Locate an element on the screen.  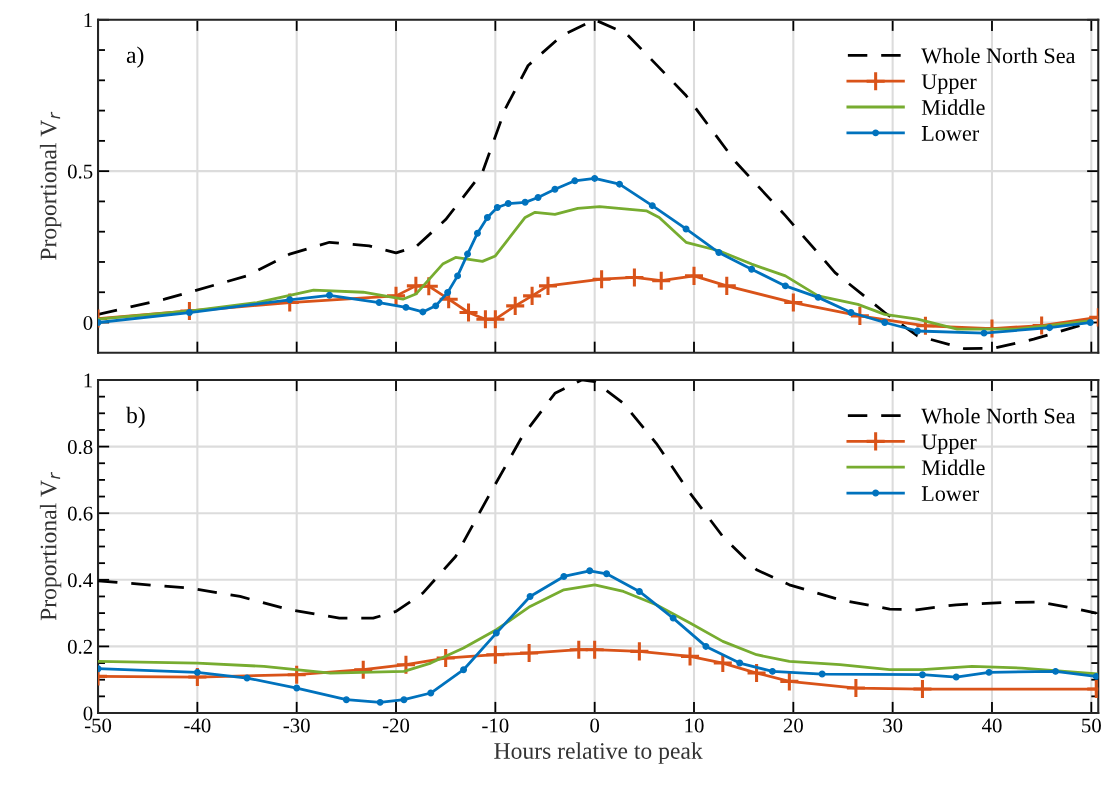
x-tick-label: 20 is located at coordinates (793, 725).